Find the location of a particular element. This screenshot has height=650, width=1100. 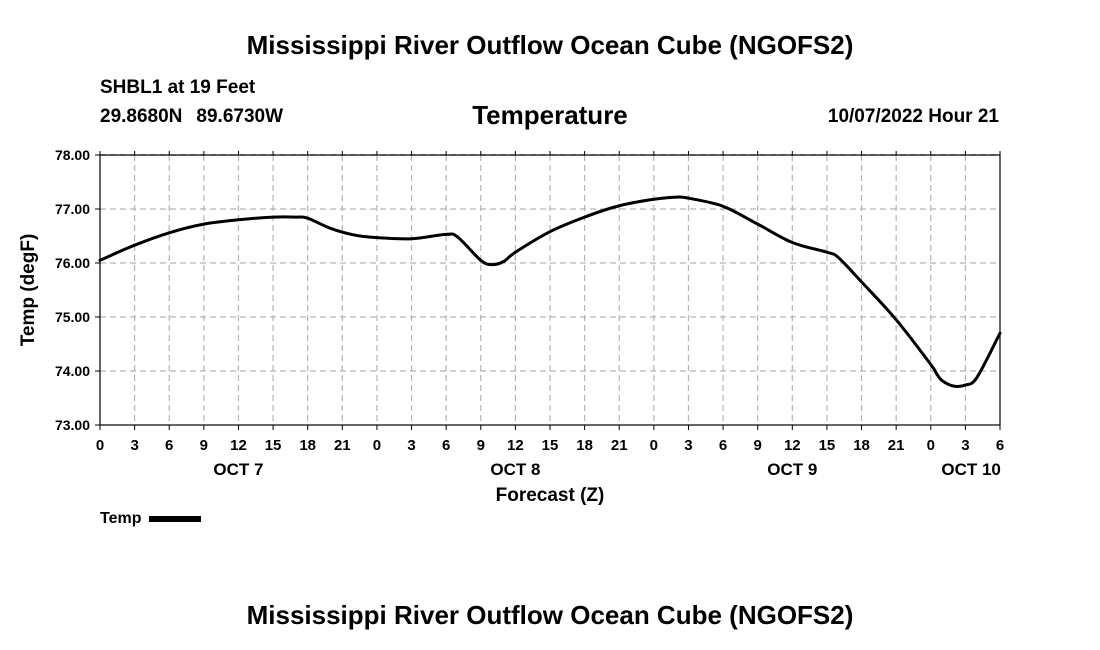

day-label: OCT 8 is located at coordinates (515, 469).